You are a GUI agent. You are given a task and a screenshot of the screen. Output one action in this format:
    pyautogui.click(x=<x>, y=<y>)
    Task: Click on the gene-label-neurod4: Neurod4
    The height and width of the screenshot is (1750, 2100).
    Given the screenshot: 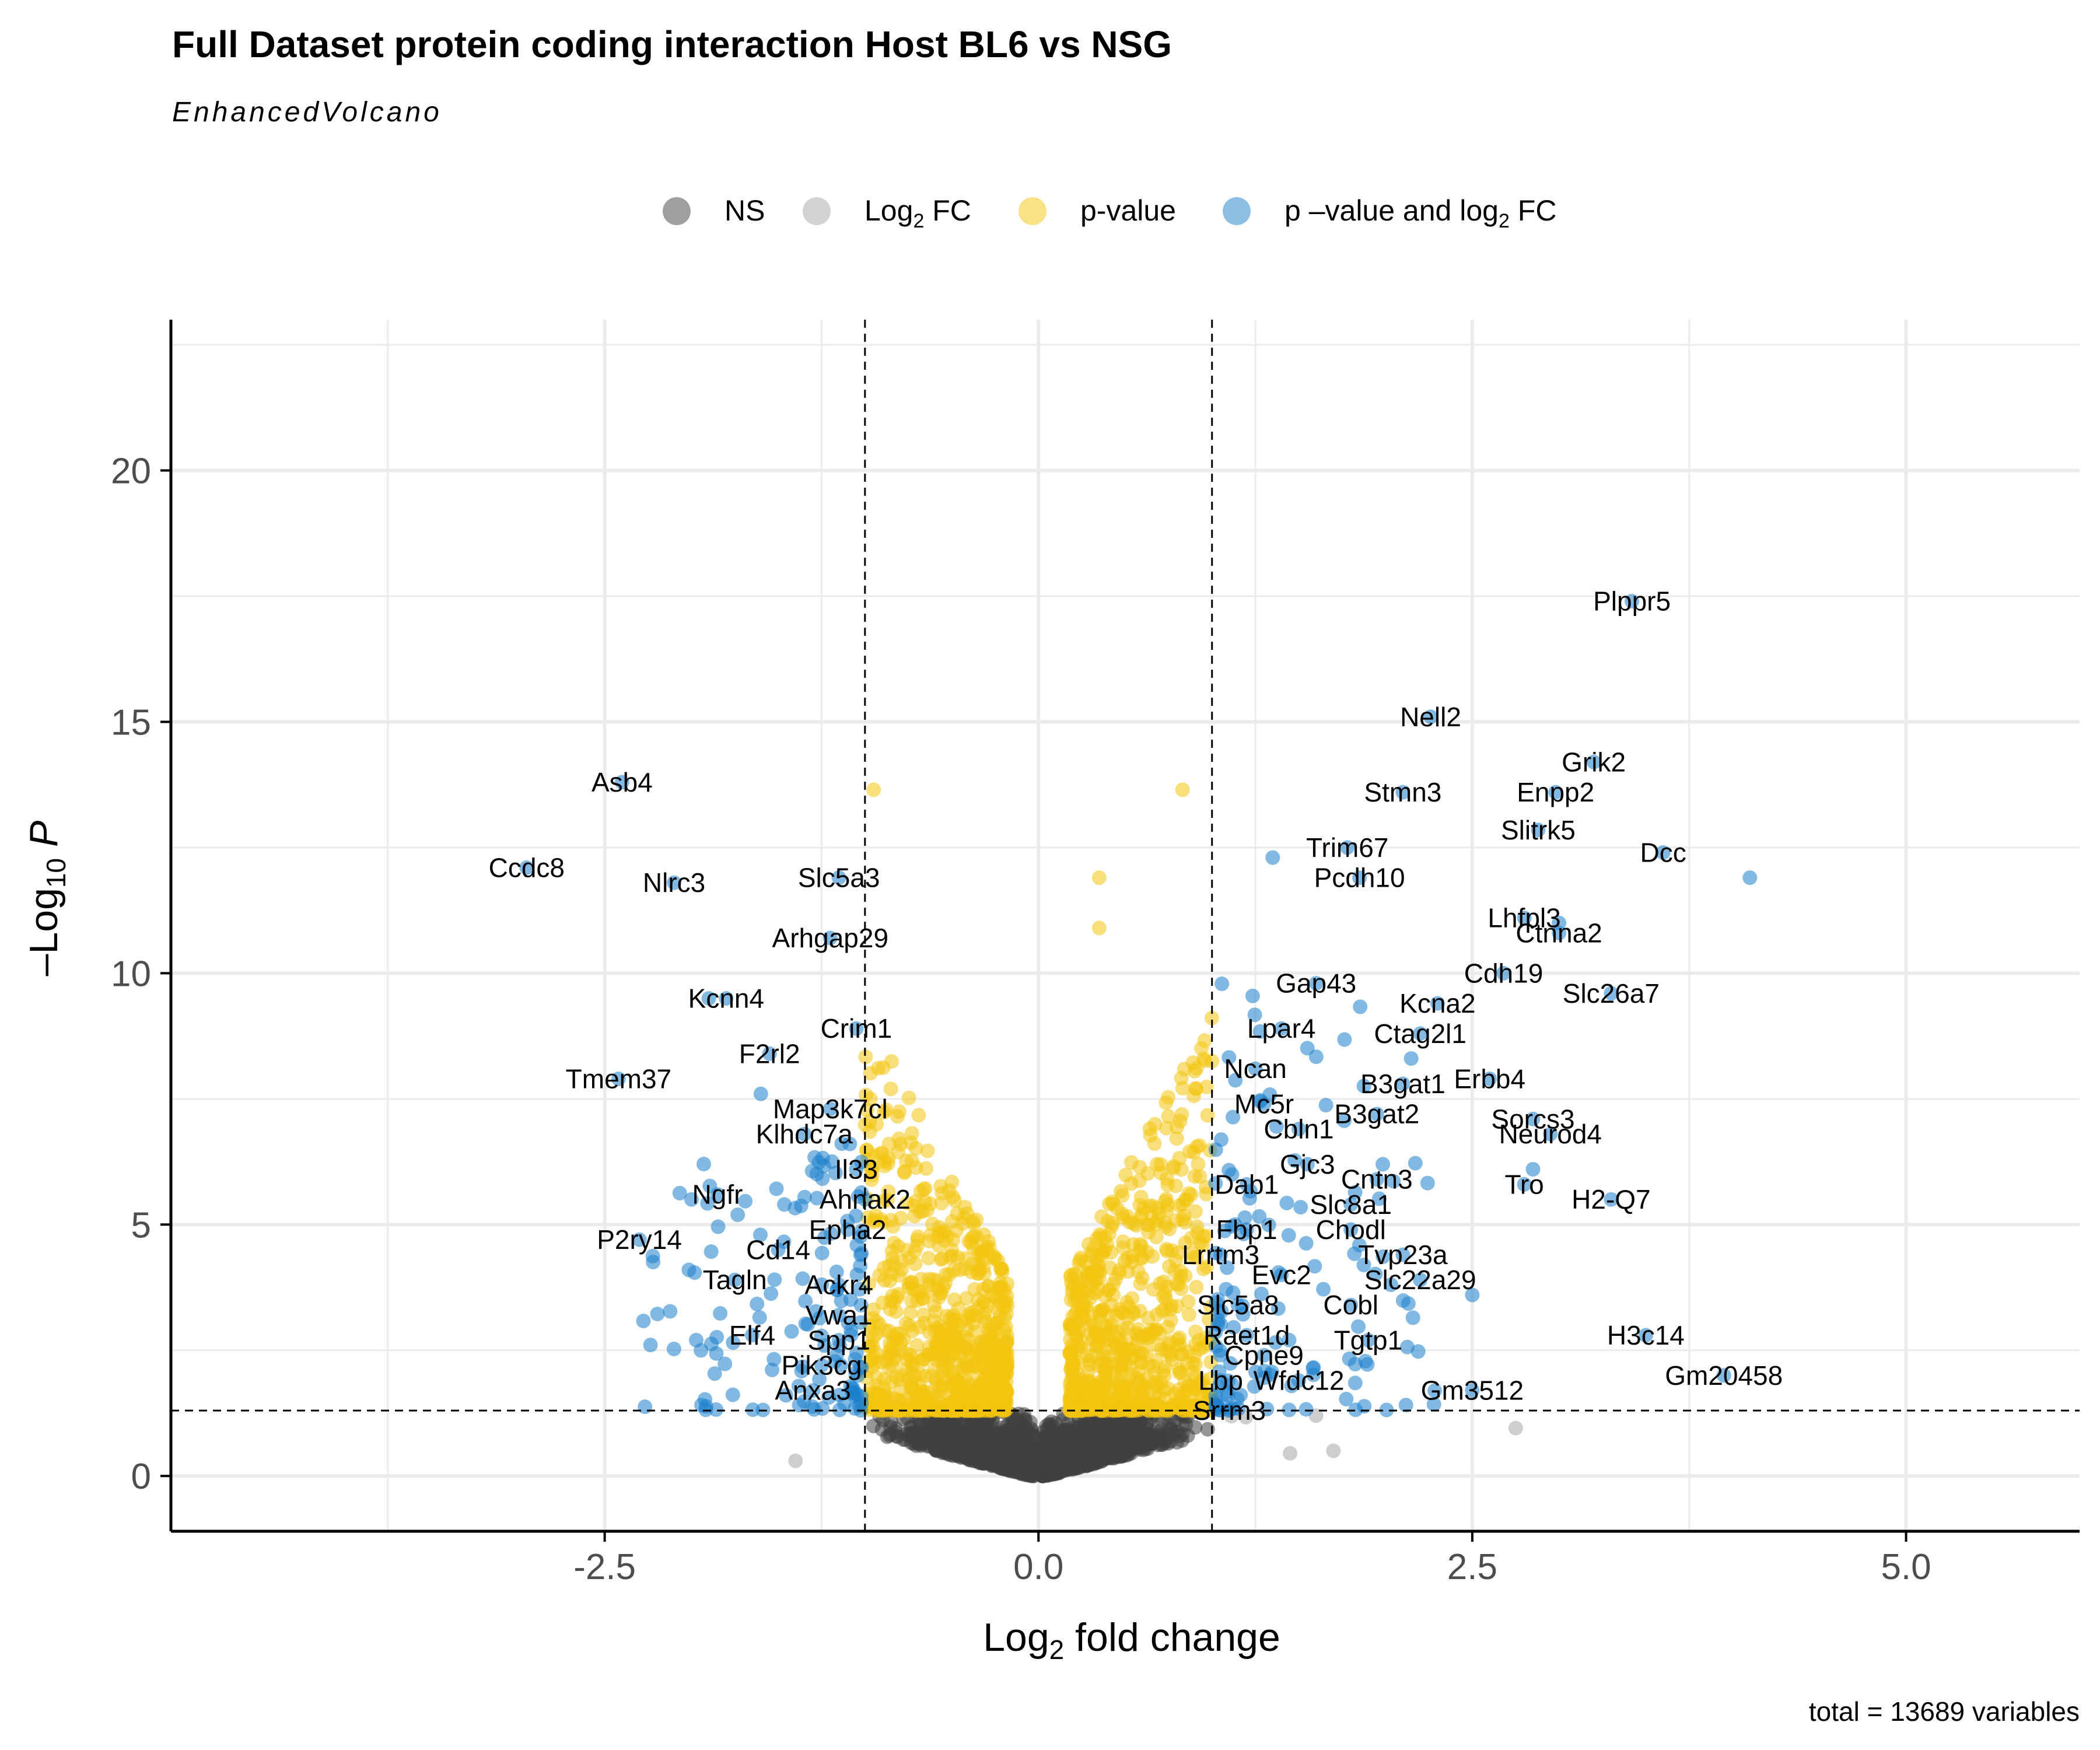 What is the action you would take?
    pyautogui.click(x=1550, y=1134)
    